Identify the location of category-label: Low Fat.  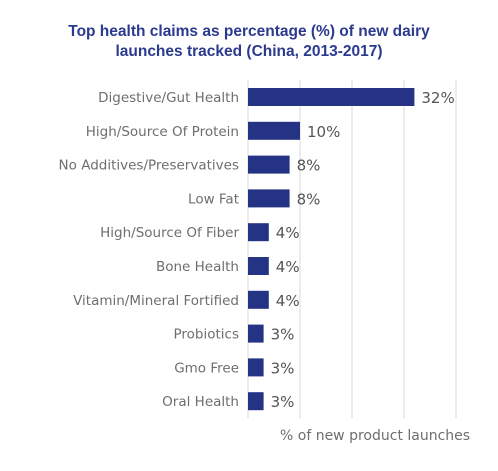
(213, 199).